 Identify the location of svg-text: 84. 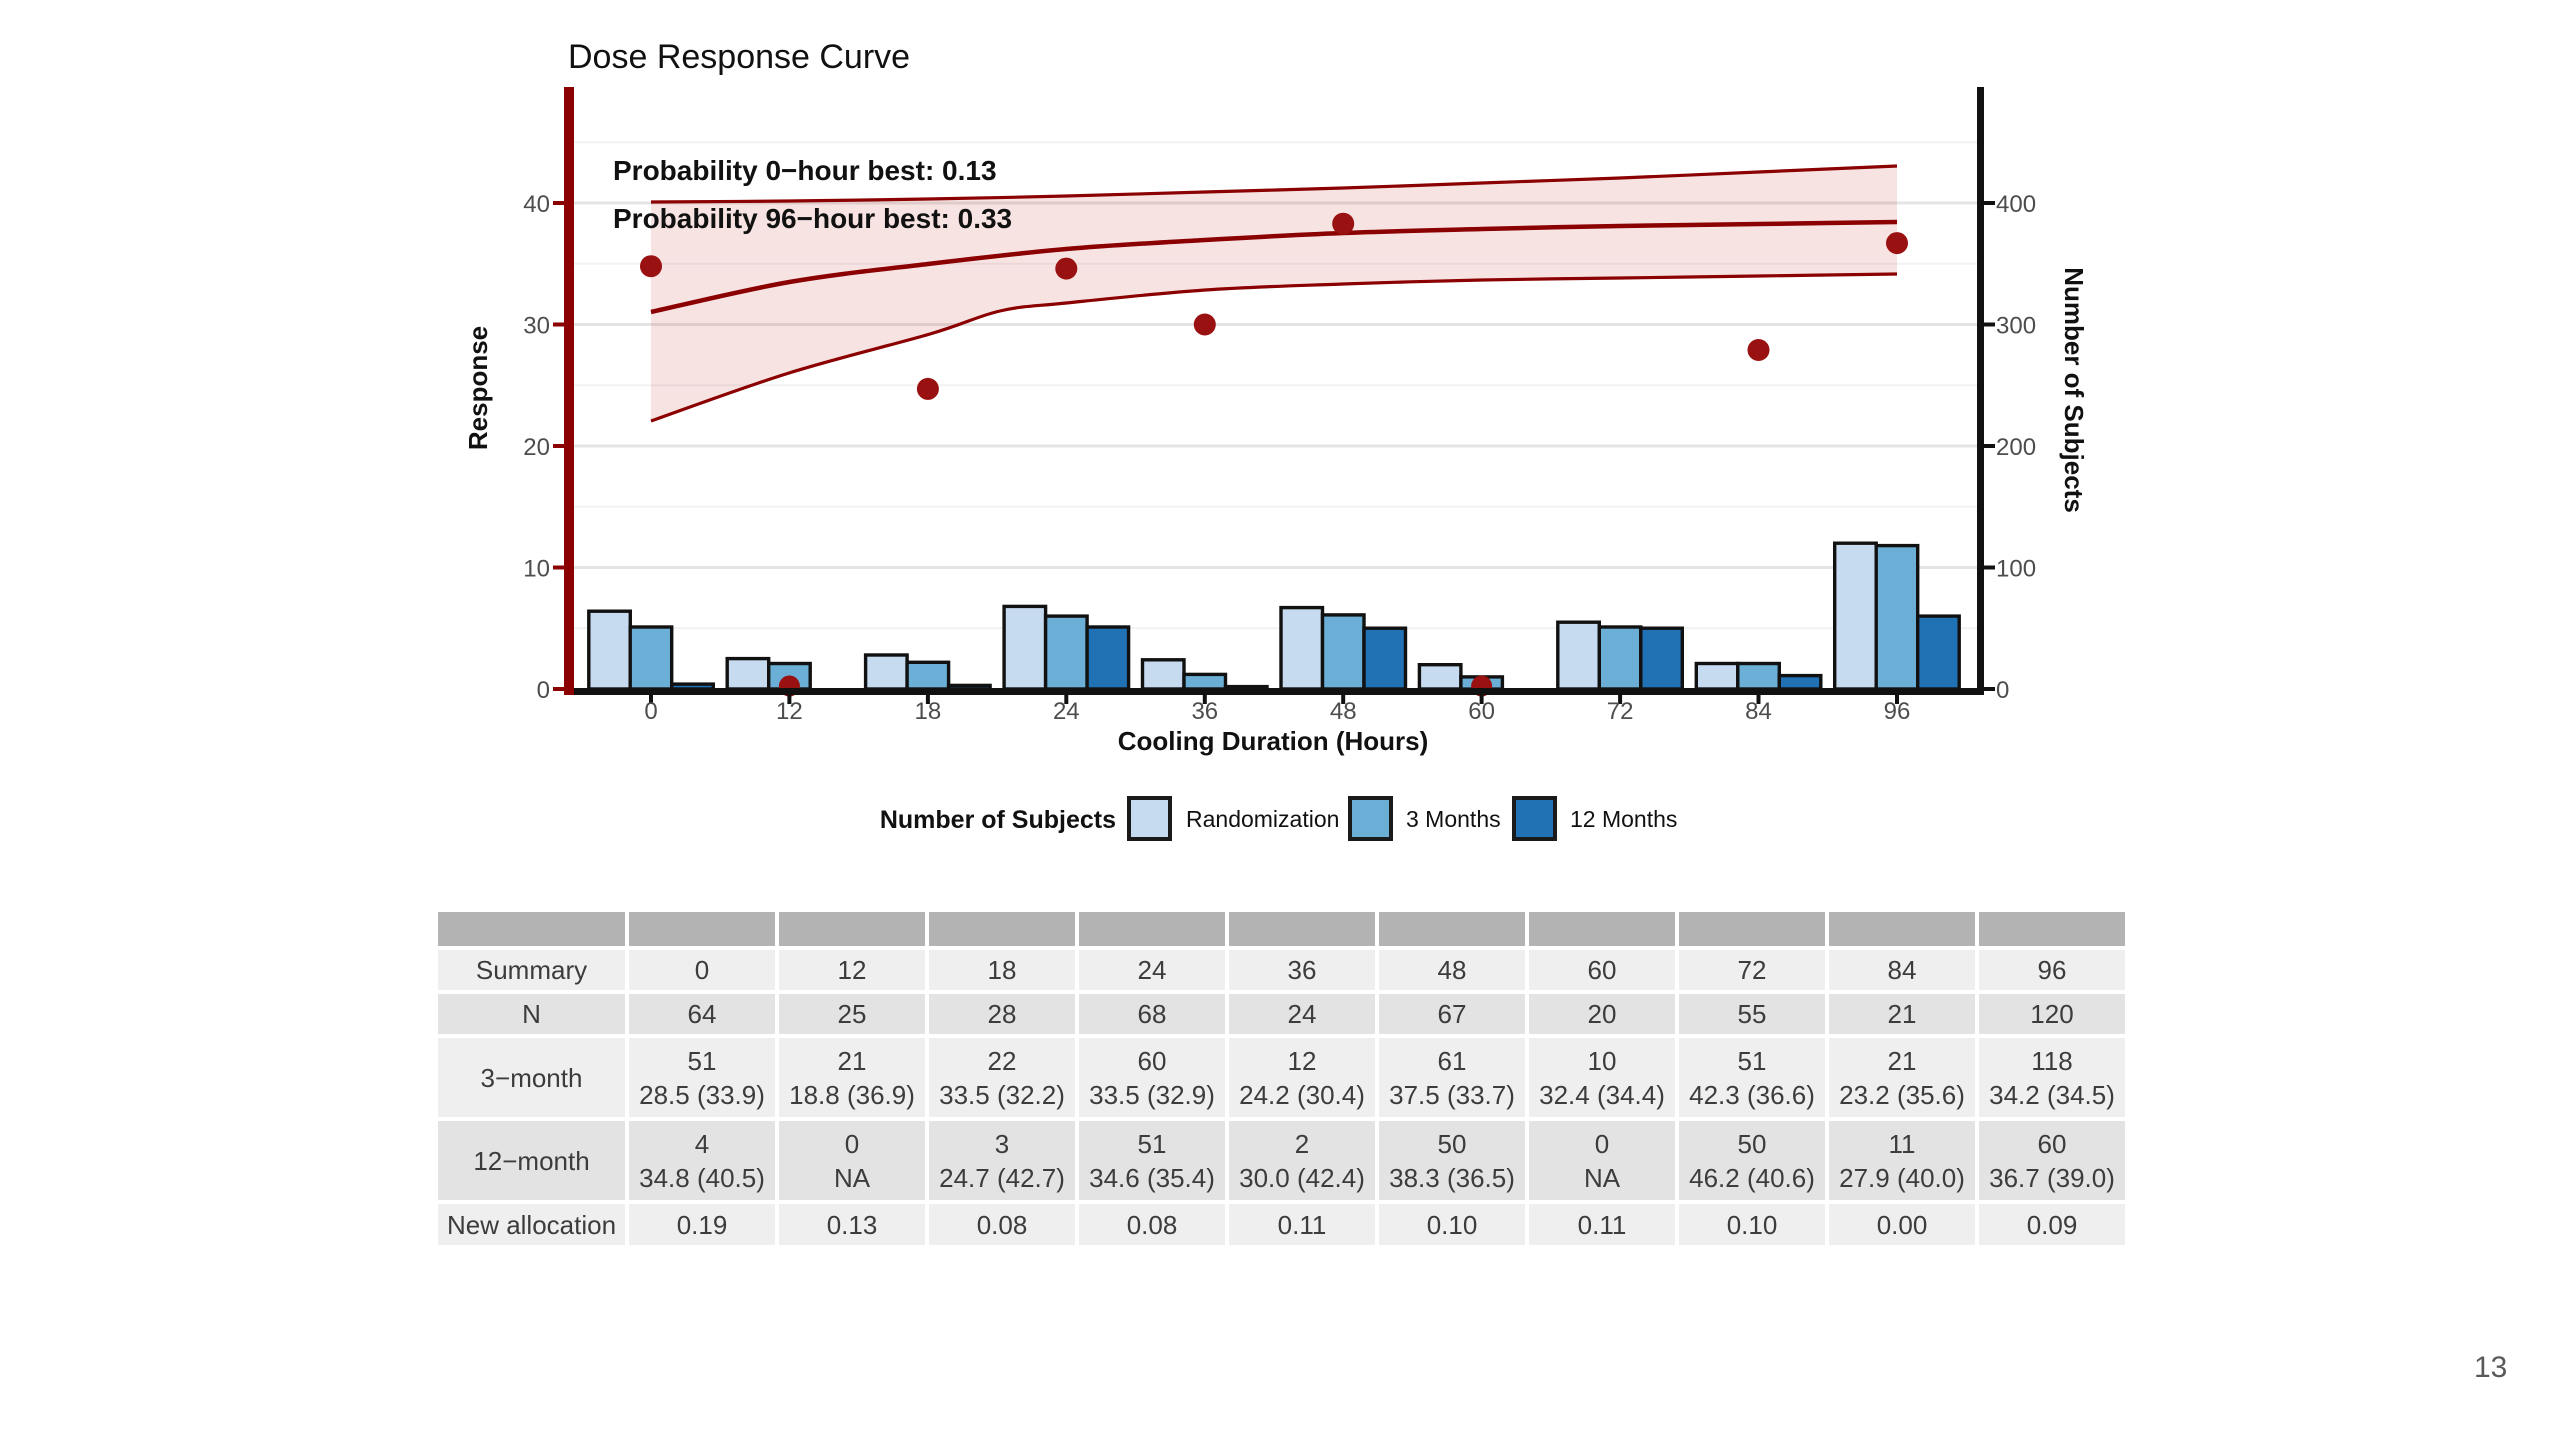
(1758, 711).